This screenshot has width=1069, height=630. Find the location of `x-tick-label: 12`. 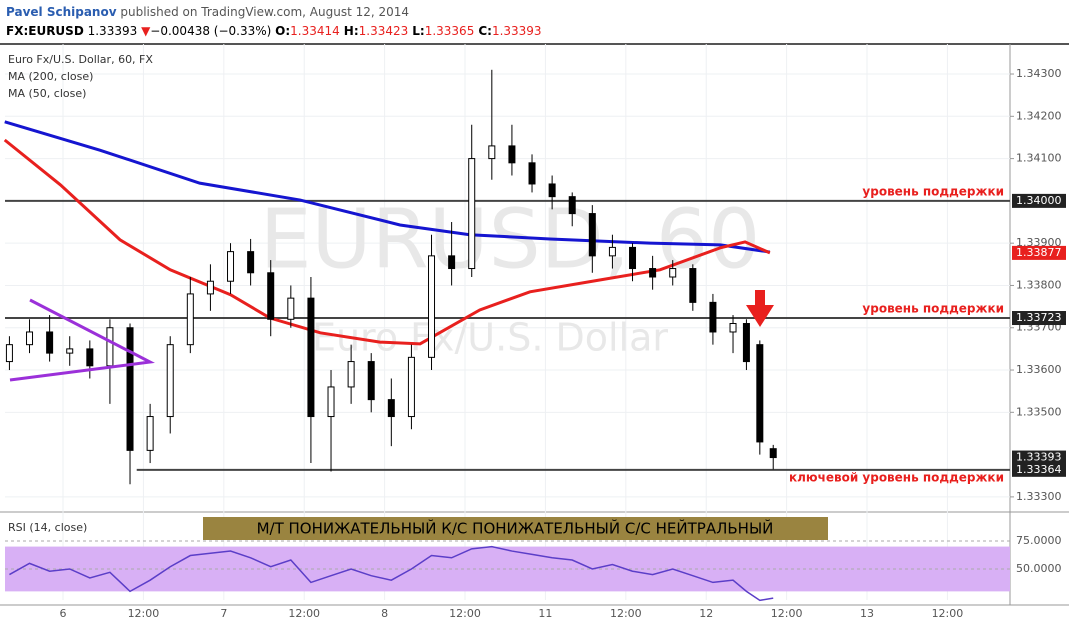

x-tick-label: 12 is located at coordinates (706, 613).